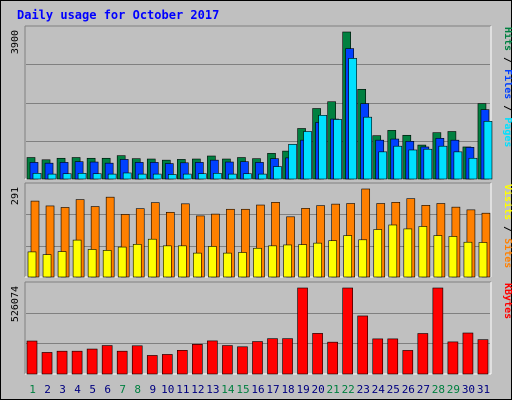 Image resolution: width=512 pixels, height=401 pixels. I want to click on day-label: 5, so click(92, 389).